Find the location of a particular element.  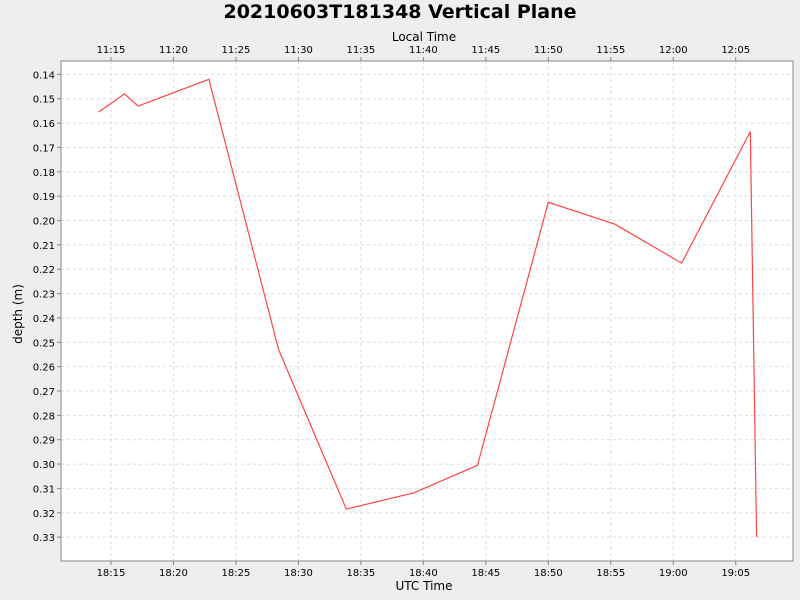

x2-tick-label: 11:15 is located at coordinates (111, 50).